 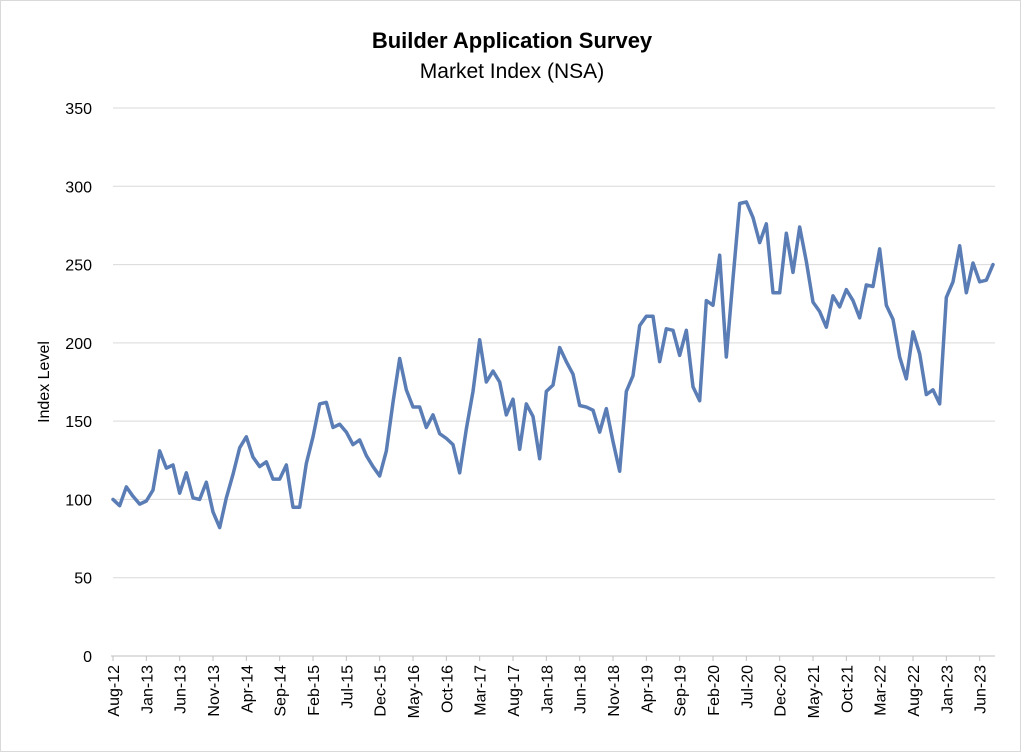 What do you see at coordinates (78, 266) in the screenshot?
I see `y-tick-label: 250` at bounding box center [78, 266].